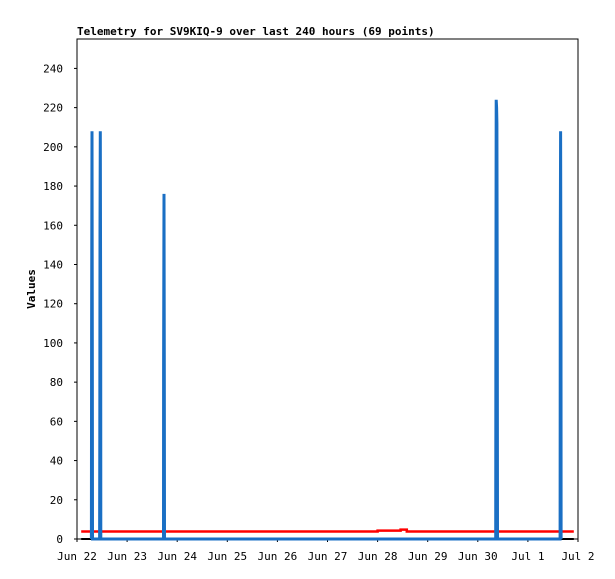 This screenshot has width=615, height=579. Describe the element at coordinates (56, 421) in the screenshot. I see `y-tick-label: 60` at that location.